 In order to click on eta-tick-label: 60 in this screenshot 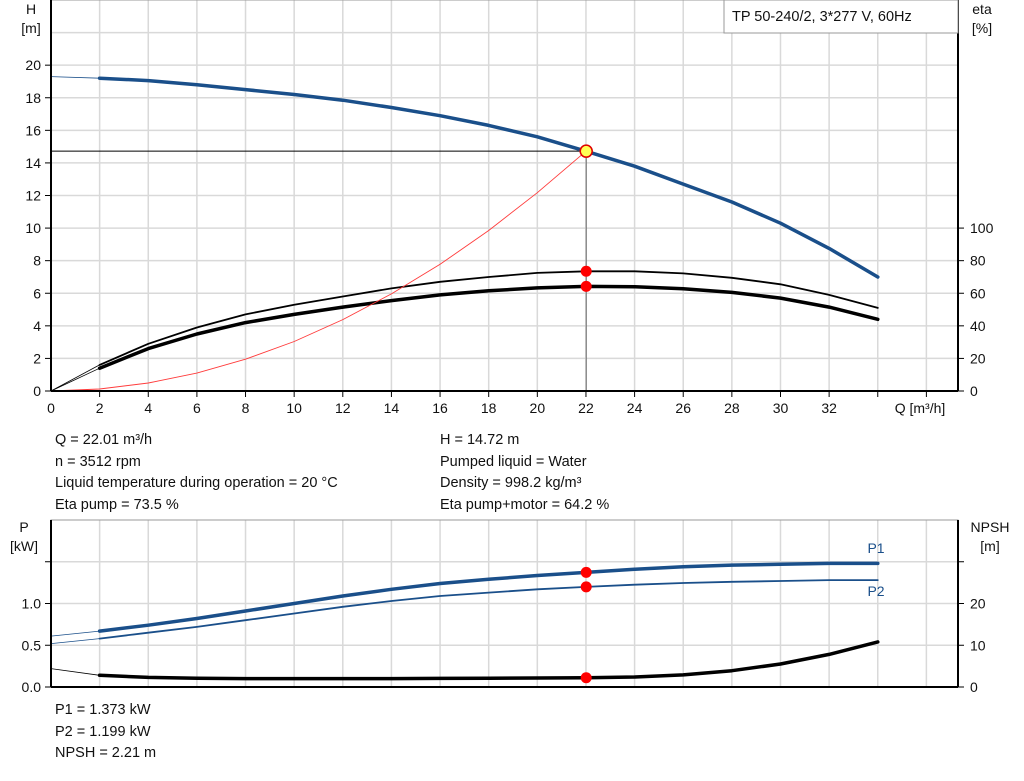, I will do `click(978, 293)`.